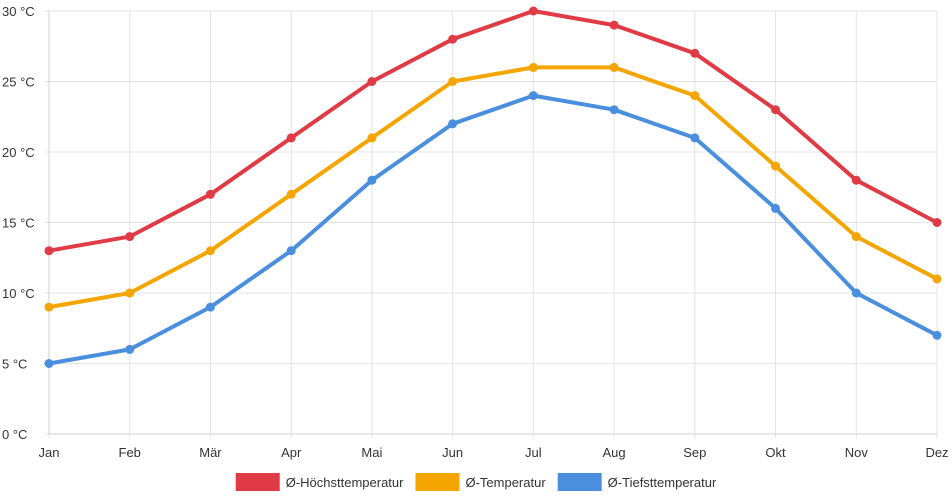 The height and width of the screenshot is (500, 952). Describe the element at coordinates (857, 452) in the screenshot. I see `x-tick-label: Nov` at that location.